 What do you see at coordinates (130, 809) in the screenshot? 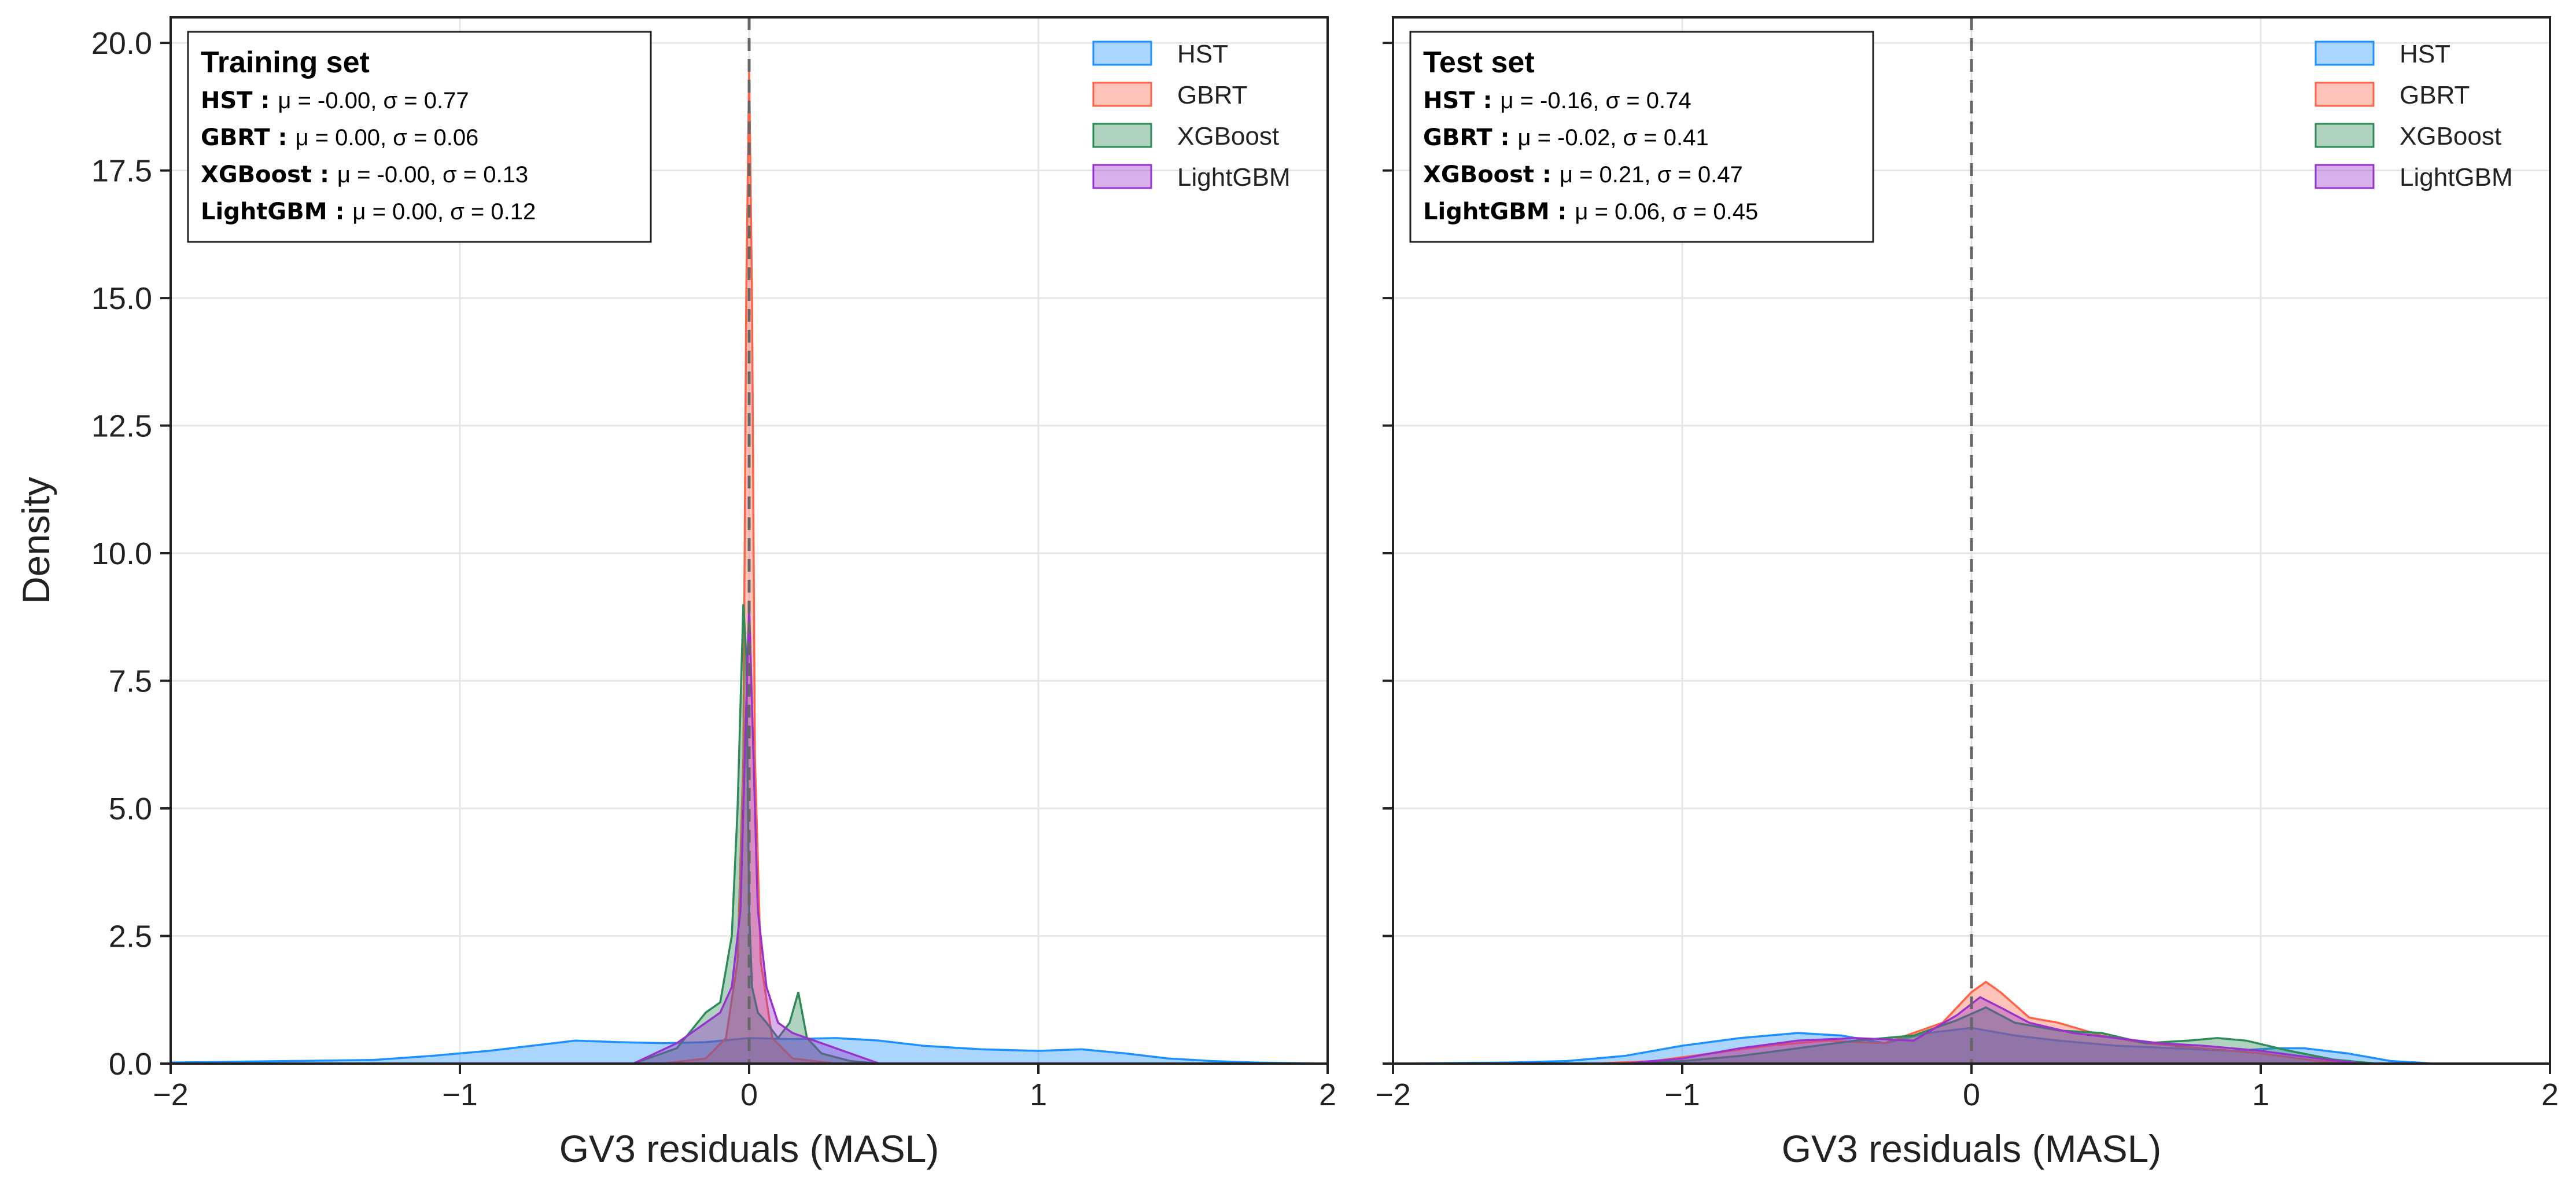
I see `y-tick-label: 5.0` at bounding box center [130, 809].